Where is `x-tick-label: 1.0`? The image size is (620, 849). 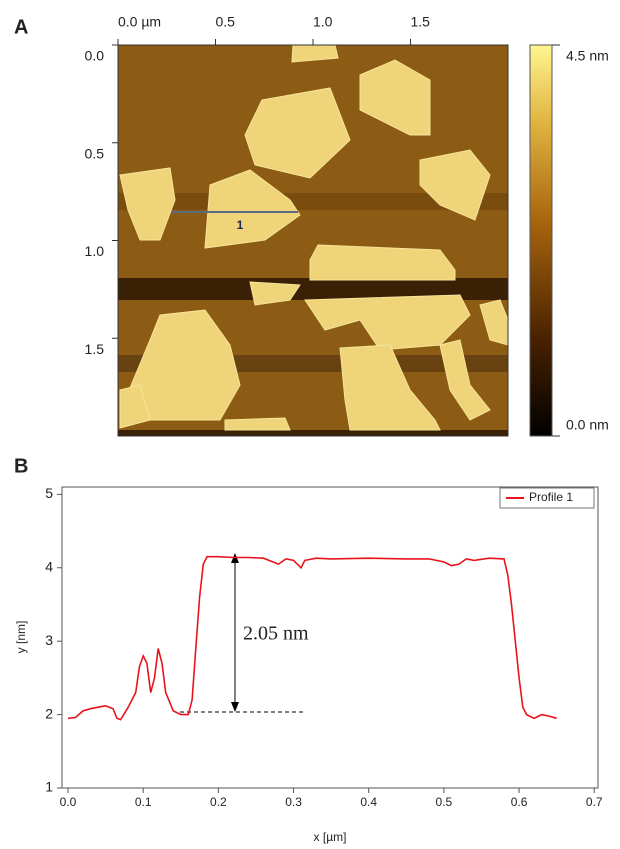
x-tick-label: 1.0 is located at coordinates (323, 22).